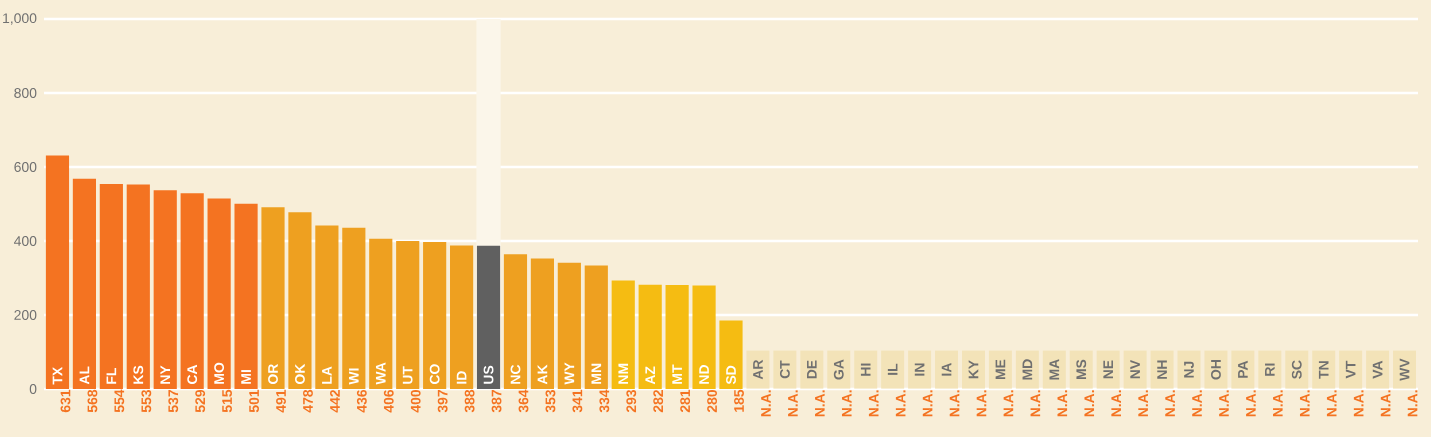  Describe the element at coordinates (415, 401) in the screenshot. I see `data-label: 400` at that location.